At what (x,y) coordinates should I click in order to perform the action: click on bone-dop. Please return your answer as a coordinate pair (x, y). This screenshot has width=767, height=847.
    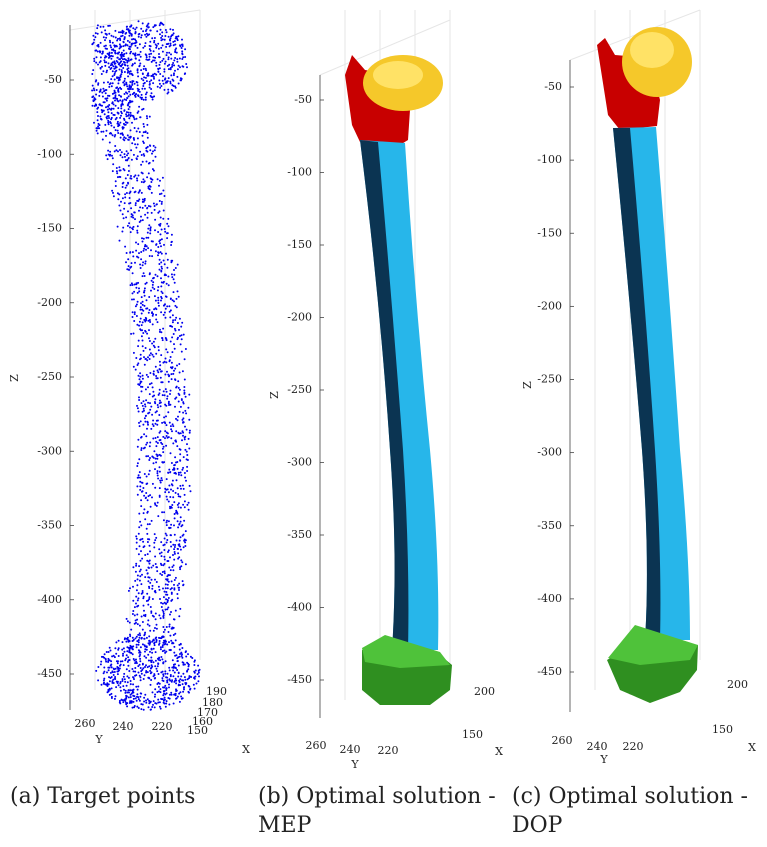
    Looking at the image, I should click on (647, 365).